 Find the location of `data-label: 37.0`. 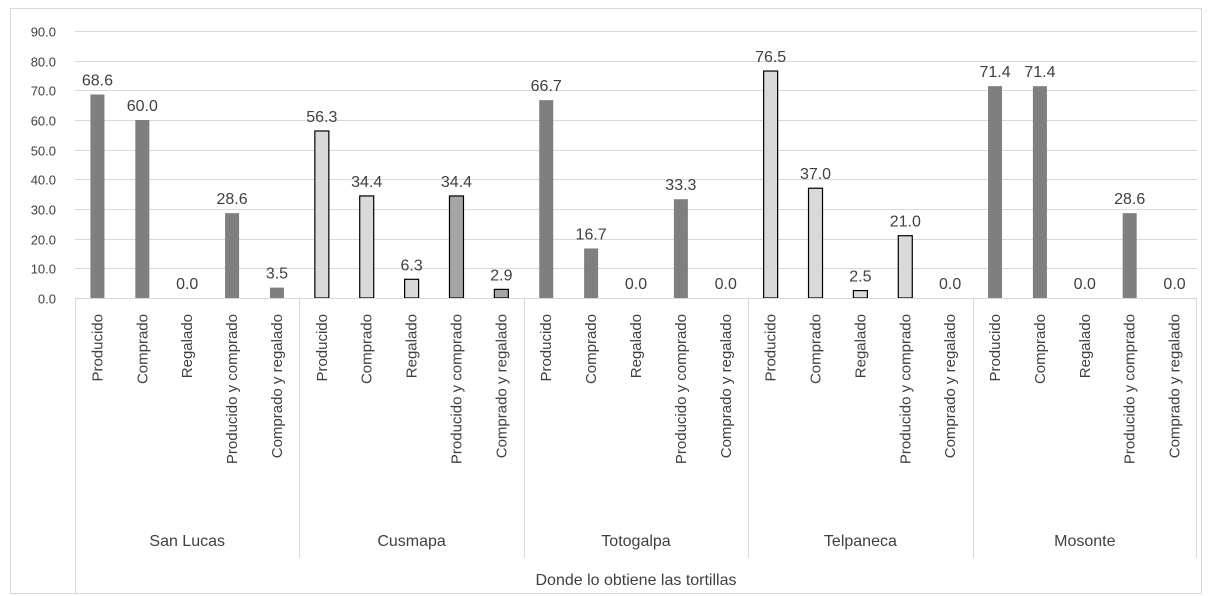

data-label: 37.0 is located at coordinates (815, 174).